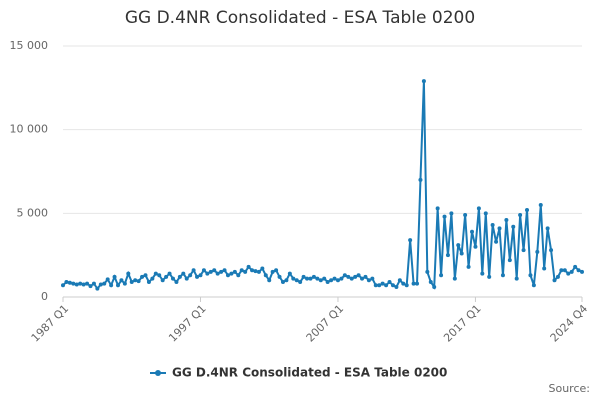  Describe the element at coordinates (570, 388) in the screenshot. I see `source: Source:` at that location.